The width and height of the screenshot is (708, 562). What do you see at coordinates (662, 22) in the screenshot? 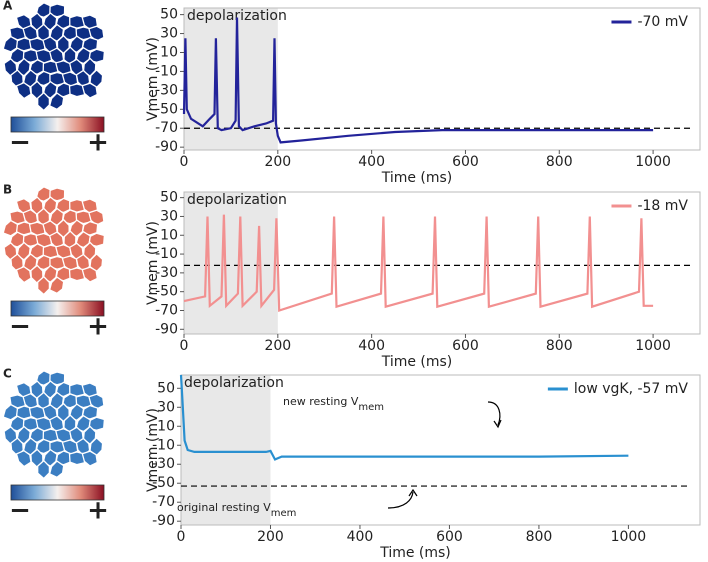
I see `legend-label: -70 mV` at bounding box center [662, 22].